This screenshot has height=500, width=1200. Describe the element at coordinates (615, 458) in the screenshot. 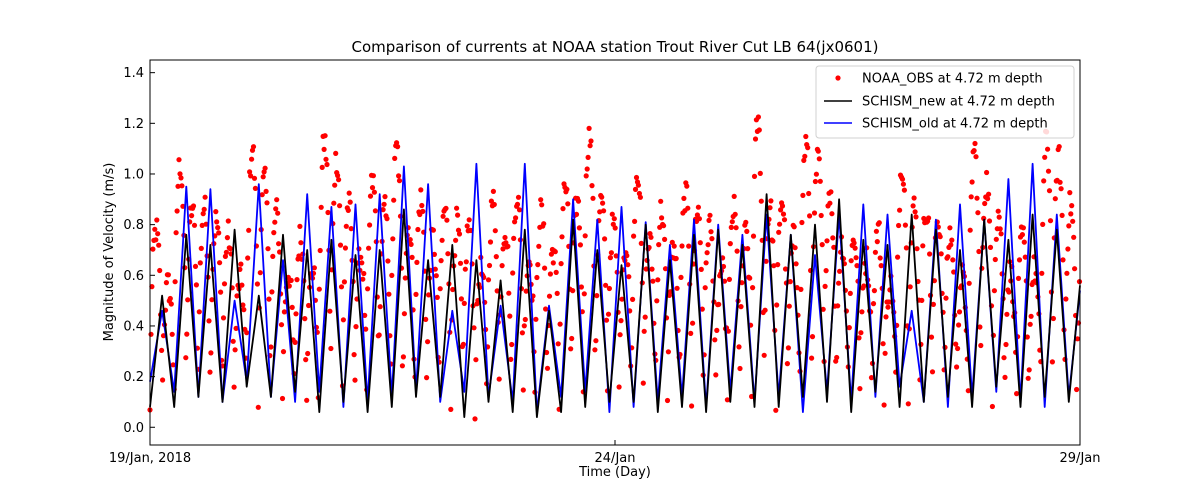

I see `x-tick-label-1: 24/Jan` at that location.